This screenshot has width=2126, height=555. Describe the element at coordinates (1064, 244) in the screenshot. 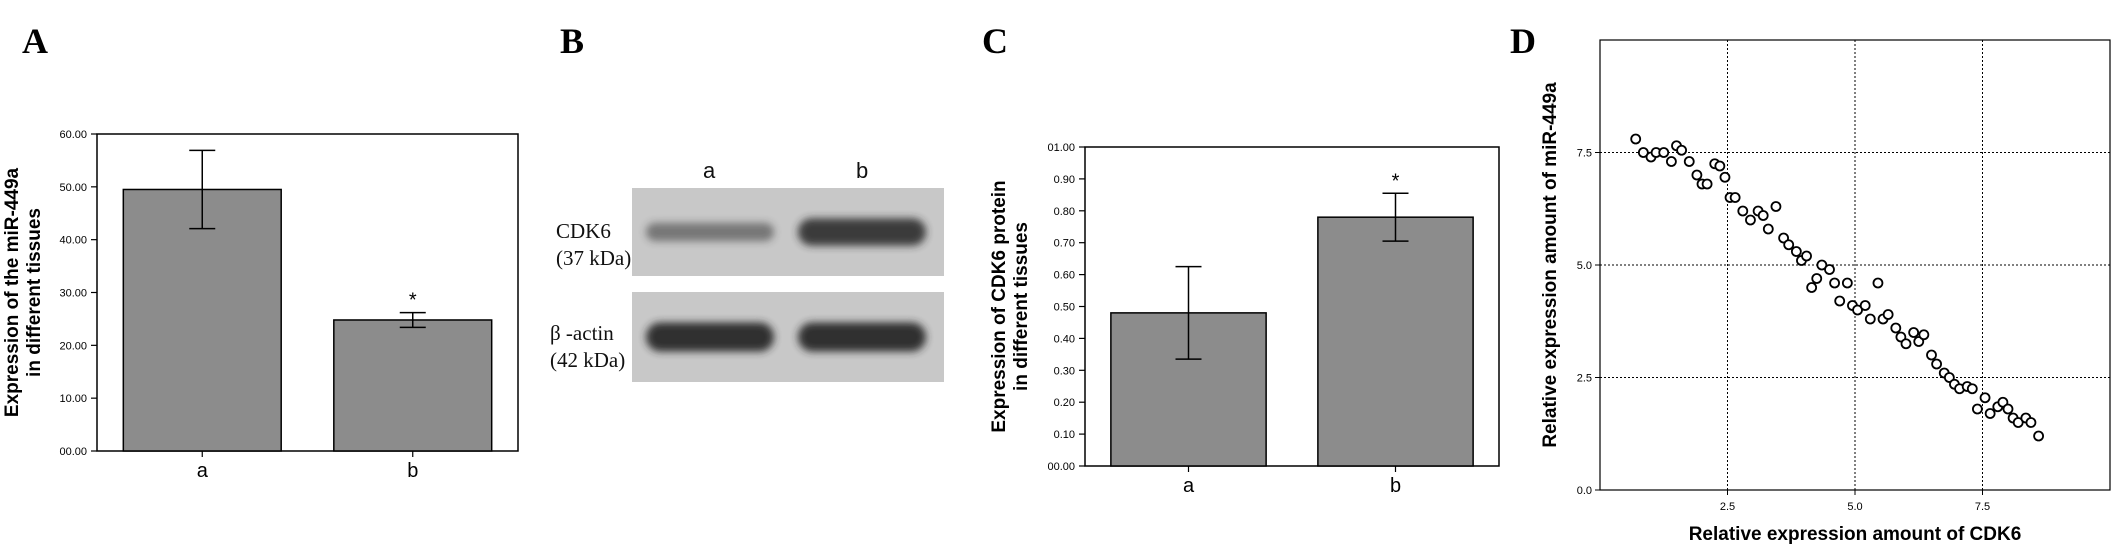

I see `y-tick-label: 0.70` at that location.